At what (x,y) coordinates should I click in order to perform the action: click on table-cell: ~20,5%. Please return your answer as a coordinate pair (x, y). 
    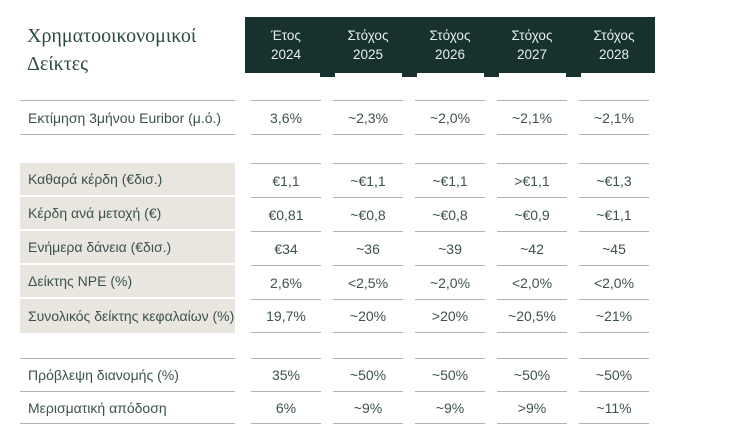
    Looking at the image, I should click on (532, 316).